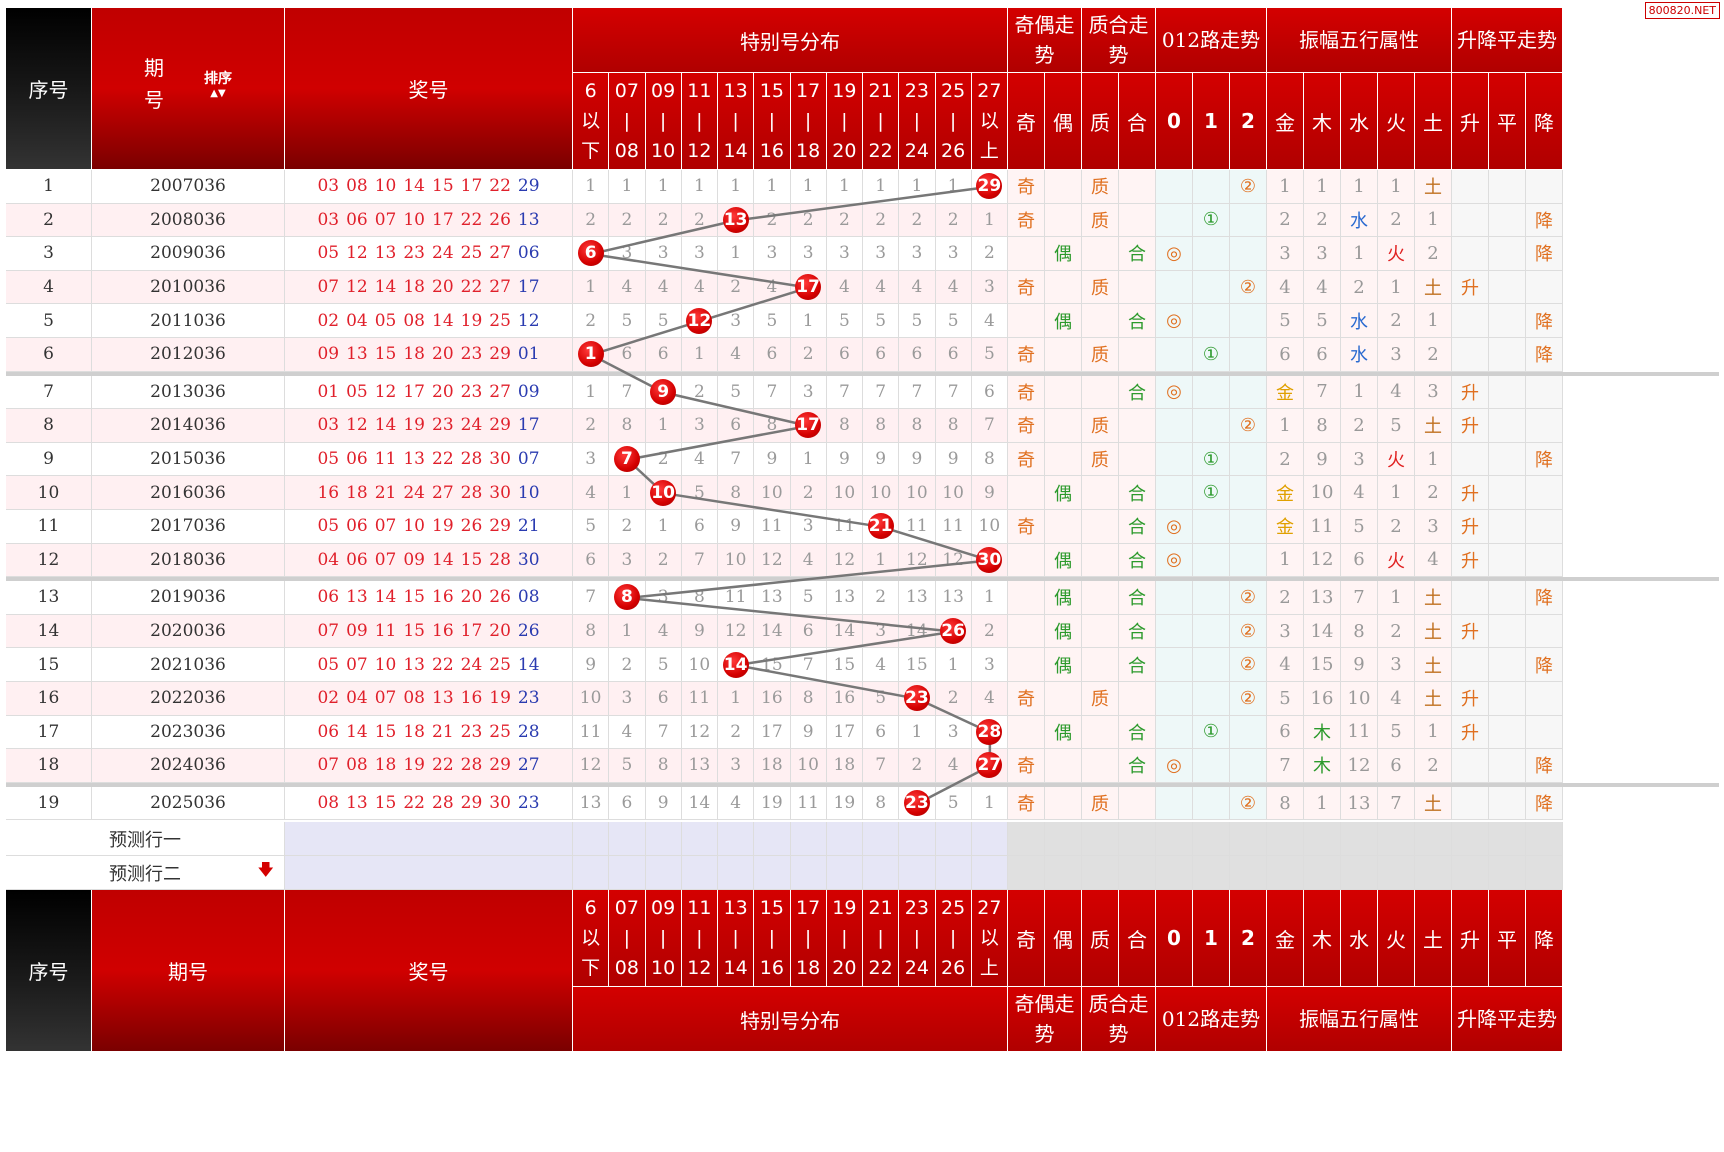 This screenshot has width=1724, height=1152. Describe the element at coordinates (917, 459) in the screenshot. I see `miss-cell: 9` at that location.